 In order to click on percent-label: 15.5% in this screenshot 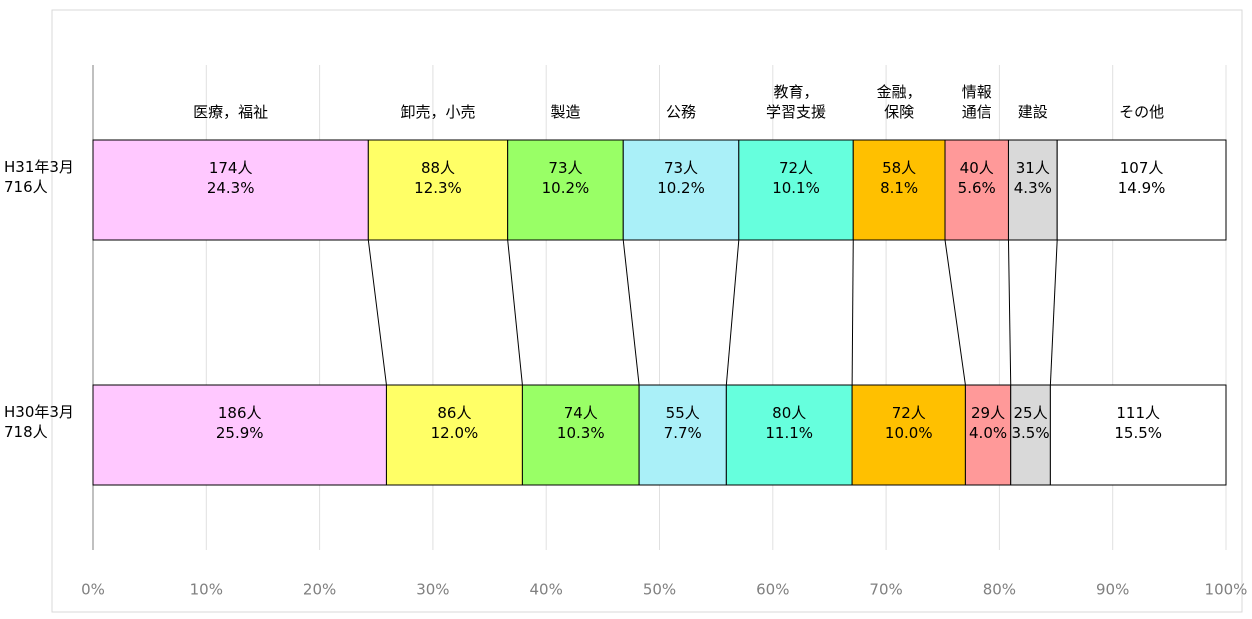, I will do `click(1138, 433)`.